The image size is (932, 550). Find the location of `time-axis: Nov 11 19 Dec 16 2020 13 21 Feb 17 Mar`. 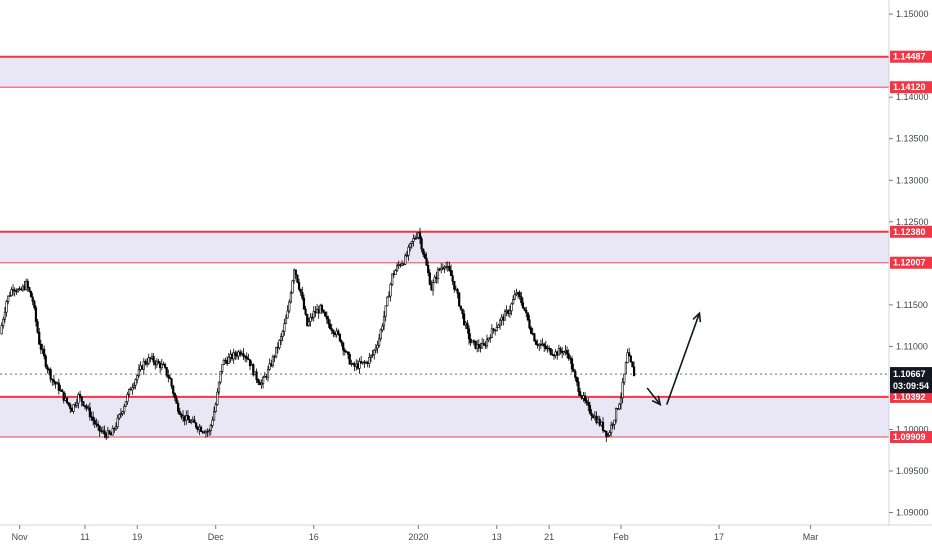

time-axis: Nov 11 19 Dec 16 2020 13 21 Feb 17 Mar is located at coordinates (415, 533).